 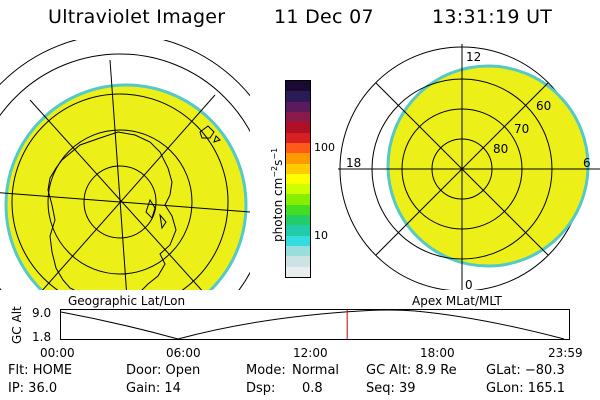 What do you see at coordinates (137, 17) in the screenshot?
I see `app-title: Ultraviolet Imager` at bounding box center [137, 17].